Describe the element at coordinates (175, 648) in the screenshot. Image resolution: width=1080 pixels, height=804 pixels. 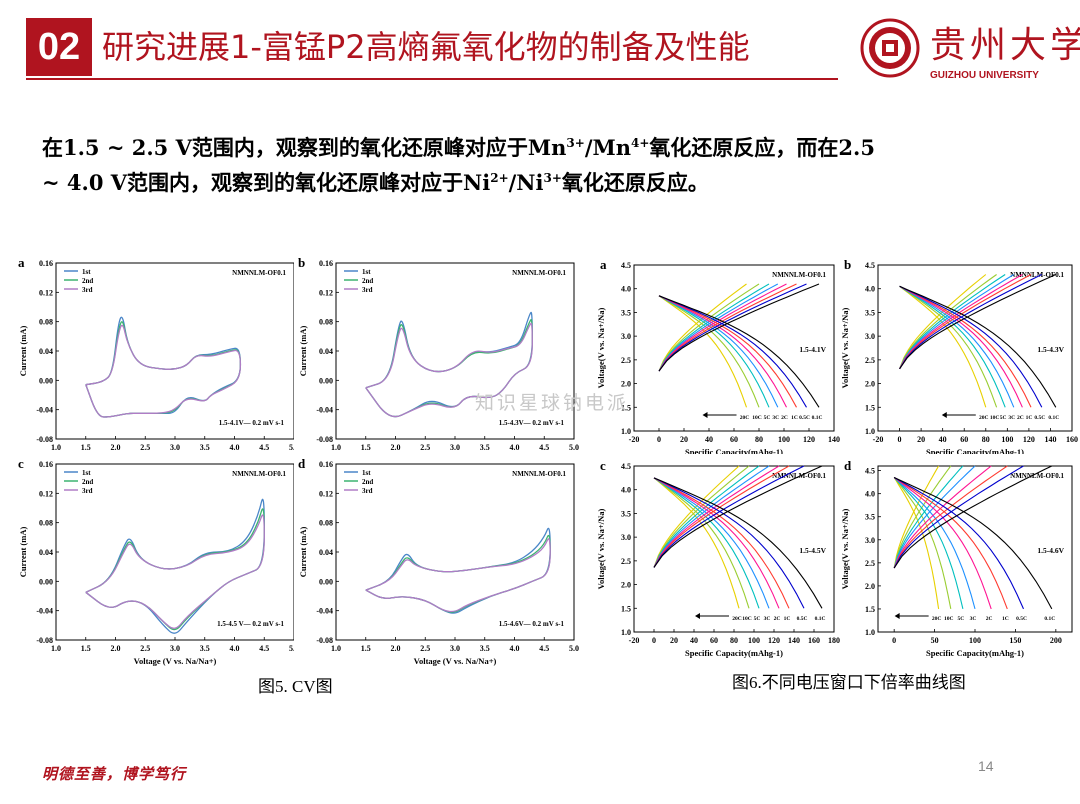
I see `x-tick-label: 3.0` at that location.